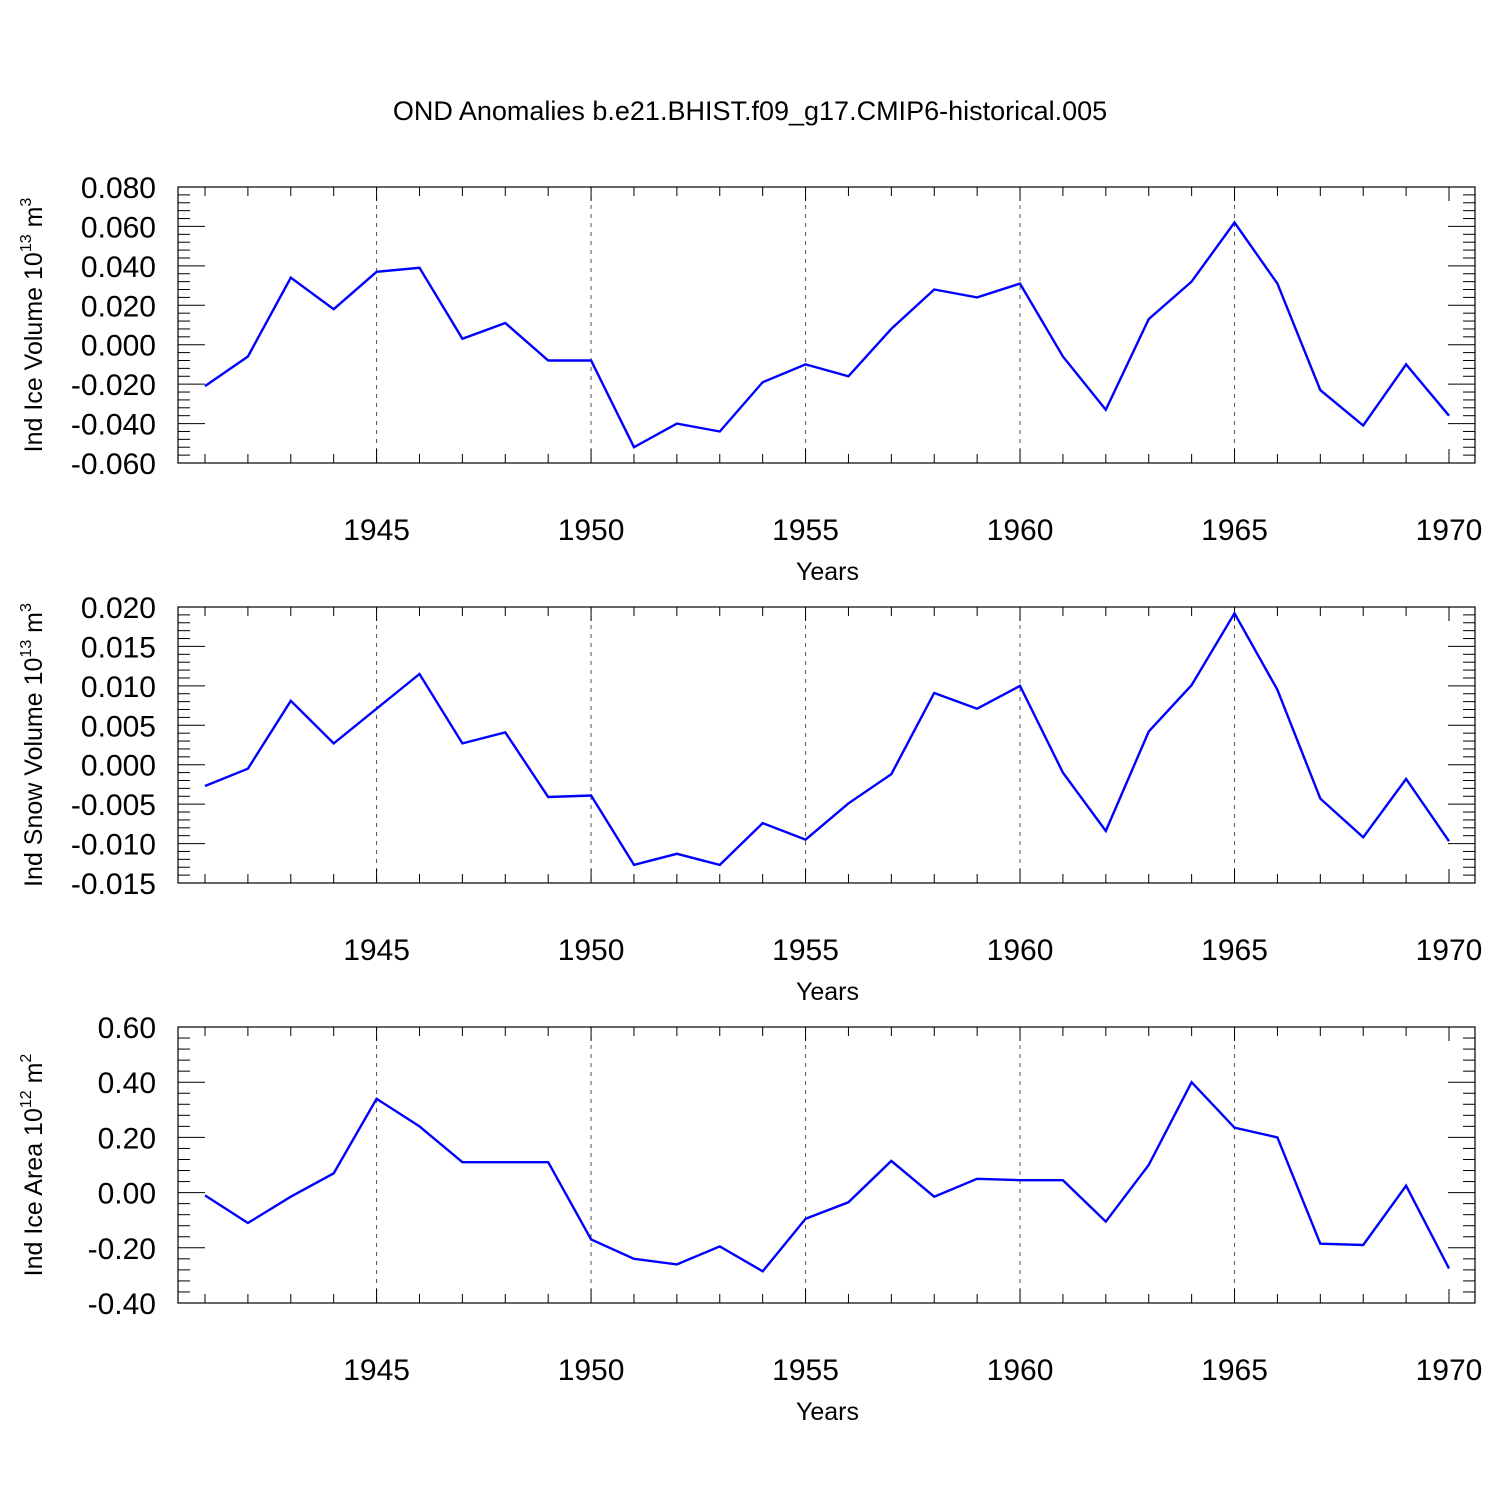 The width and height of the screenshot is (1500, 1505). What do you see at coordinates (118, 647) in the screenshot?
I see `y-tick-label: 0.015` at bounding box center [118, 647].